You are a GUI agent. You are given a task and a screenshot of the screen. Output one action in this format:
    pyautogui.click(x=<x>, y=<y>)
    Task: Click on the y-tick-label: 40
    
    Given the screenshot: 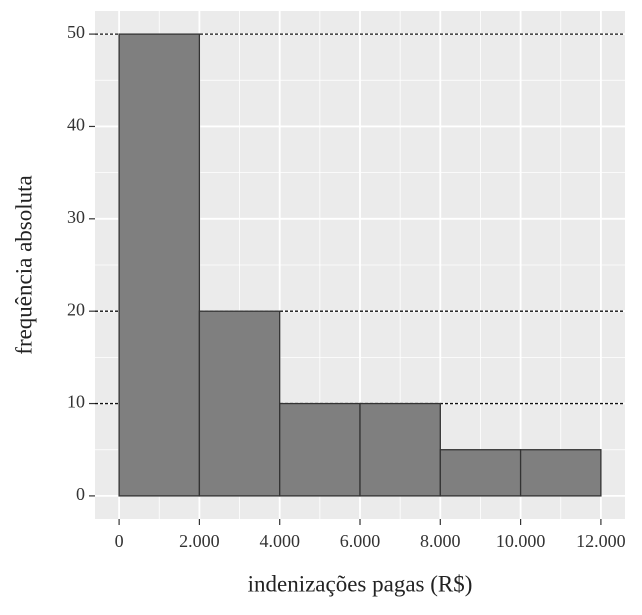 What is the action you would take?
    pyautogui.click(x=76, y=125)
    